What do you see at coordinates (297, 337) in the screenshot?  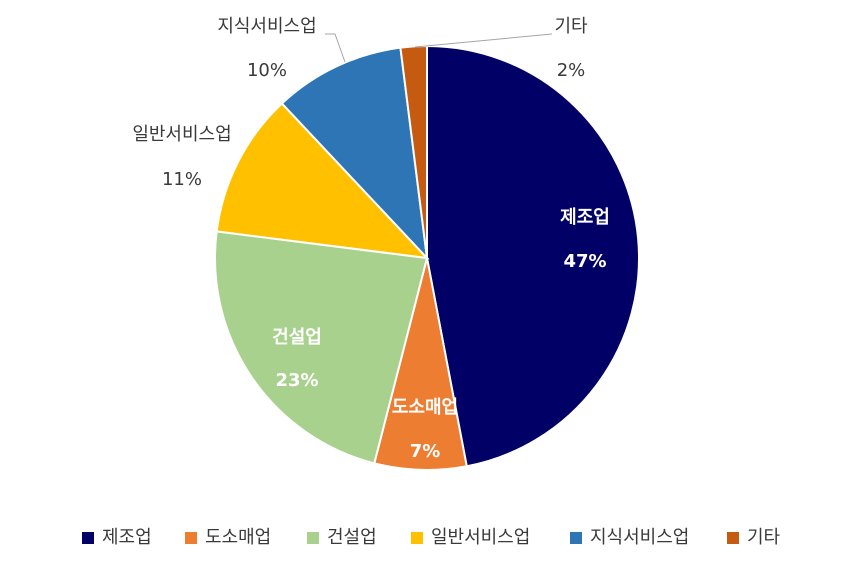 I see `slice-label-name-2: 건설업` at bounding box center [297, 337].